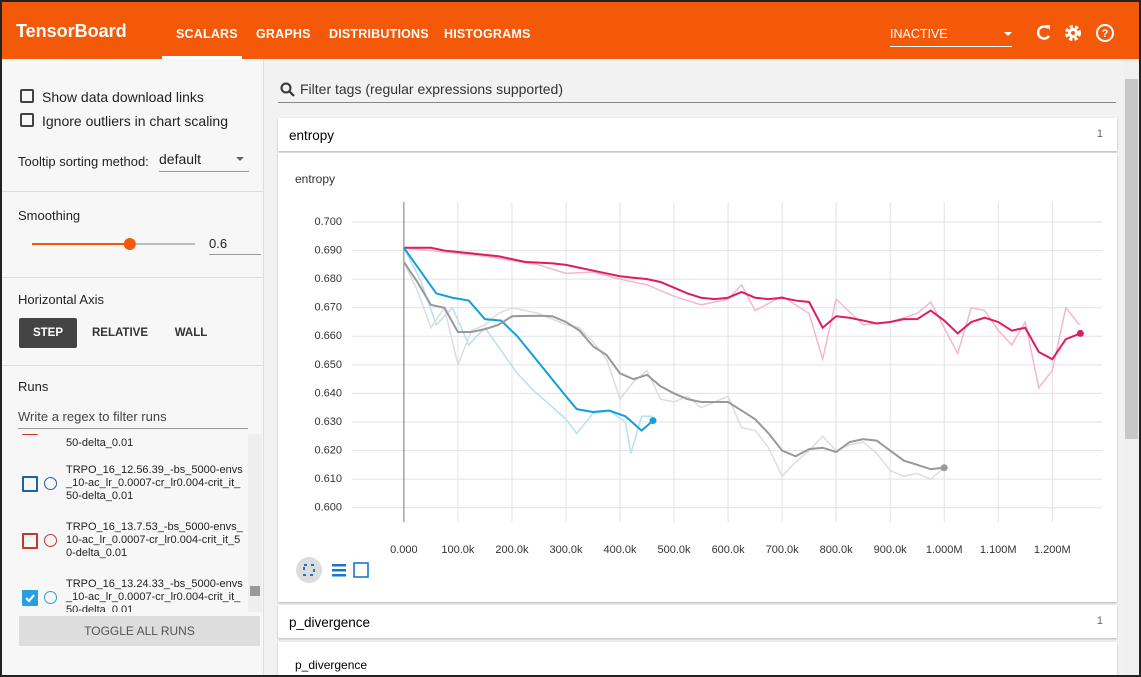 The width and height of the screenshot is (1141, 677). What do you see at coordinates (361, 570) in the screenshot?
I see `select-button` at bounding box center [361, 570].